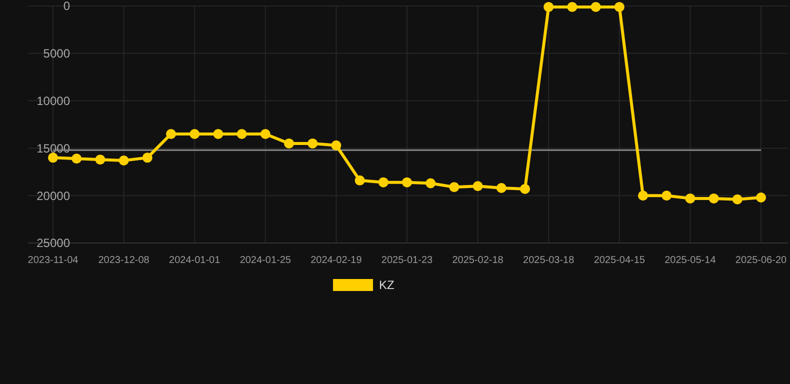  What do you see at coordinates (266, 260) in the screenshot?
I see `x-tick-label: 2024-01-25` at bounding box center [266, 260].